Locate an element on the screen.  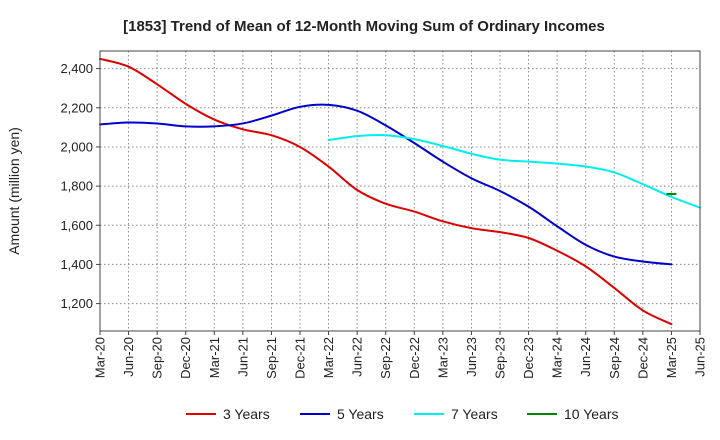
legend-item-5-years: 5 Years is located at coordinates (342, 414).